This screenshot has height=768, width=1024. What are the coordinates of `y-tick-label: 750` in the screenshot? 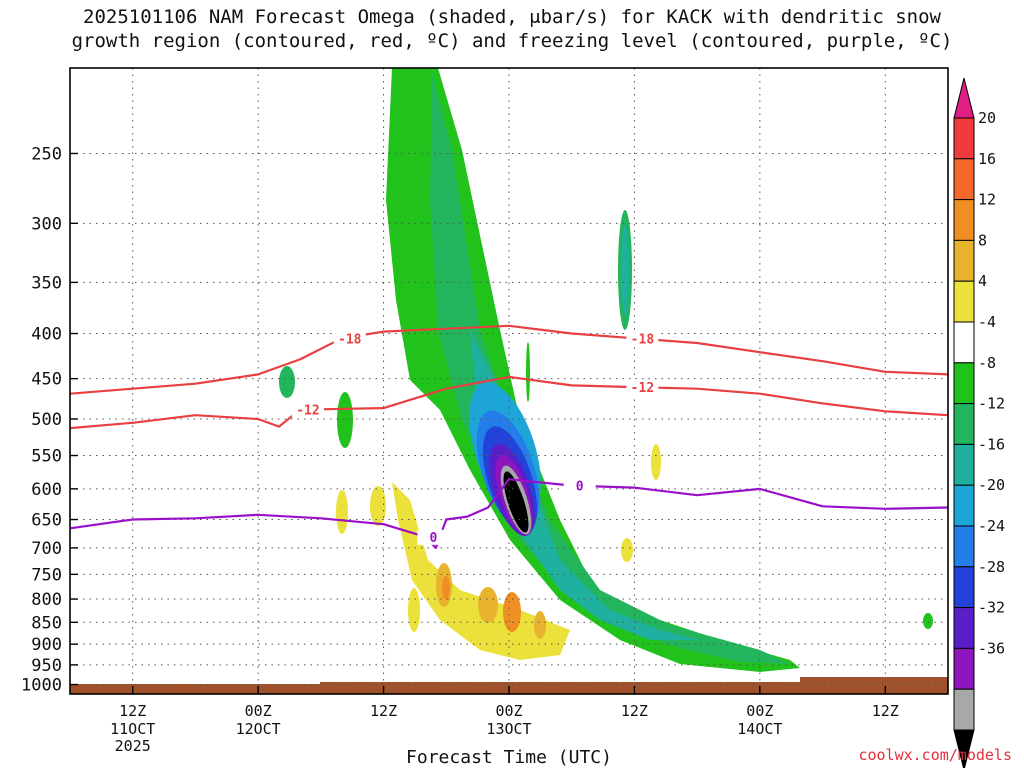 It's located at (46, 575).